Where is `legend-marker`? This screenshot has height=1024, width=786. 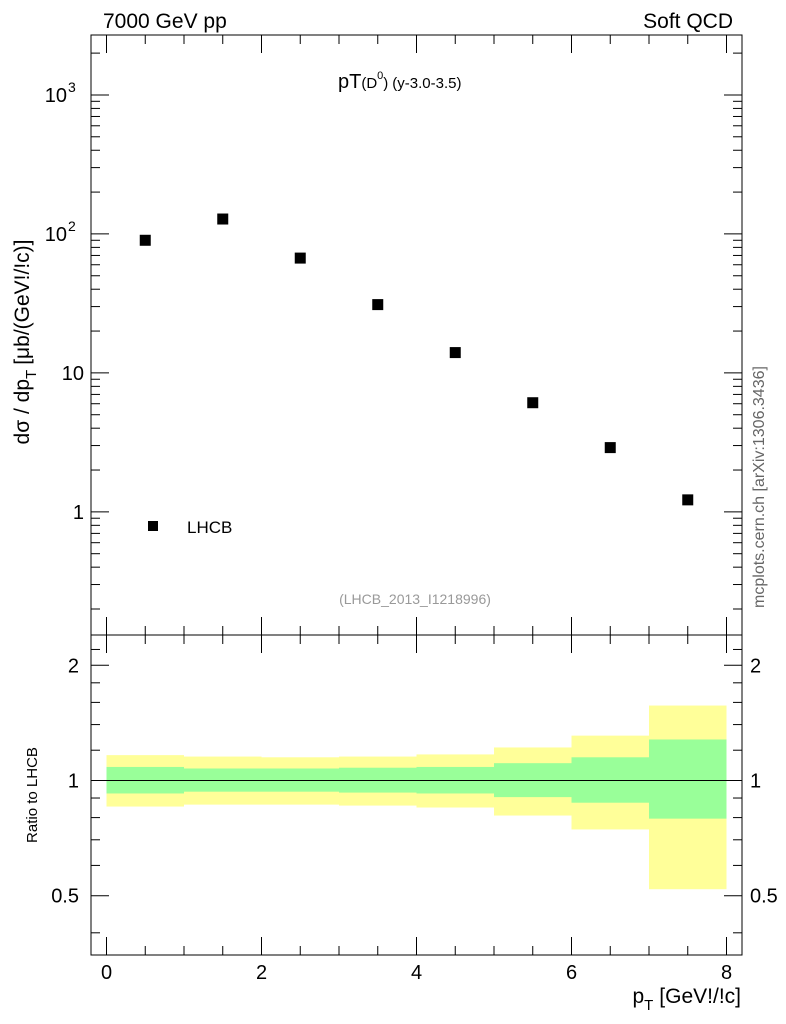 legend-marker is located at coordinates (153, 526).